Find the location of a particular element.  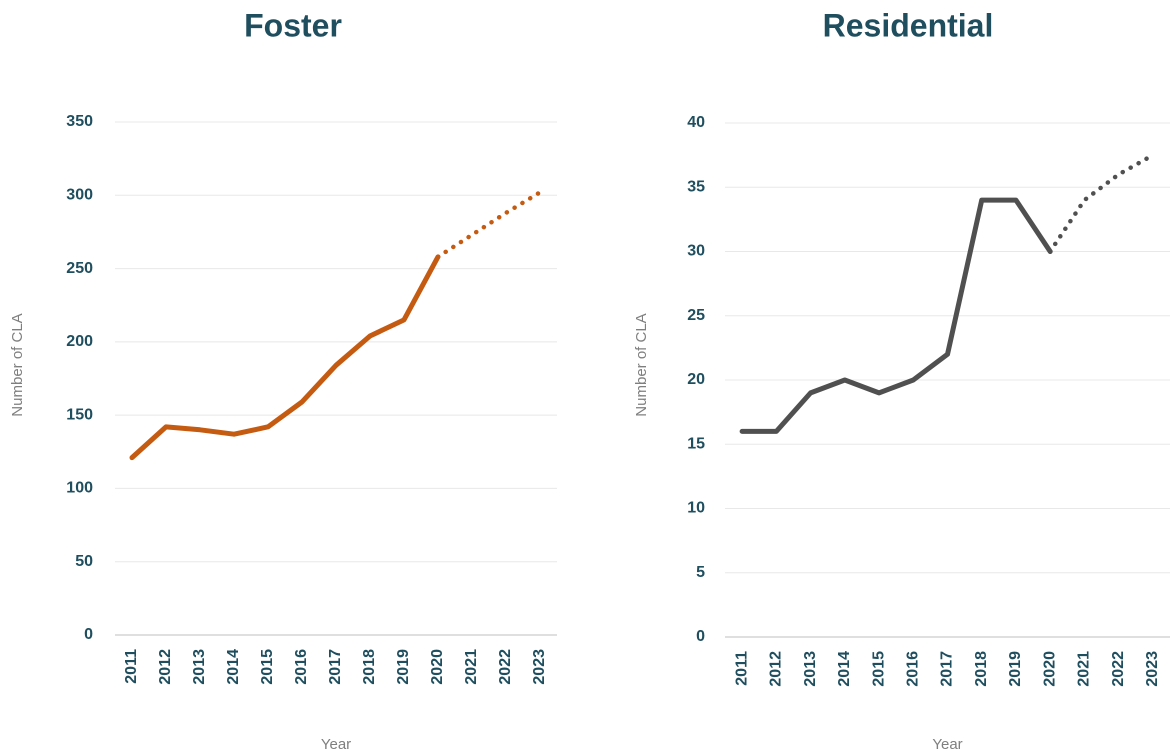

chart-title: Residential is located at coordinates (908, 25).